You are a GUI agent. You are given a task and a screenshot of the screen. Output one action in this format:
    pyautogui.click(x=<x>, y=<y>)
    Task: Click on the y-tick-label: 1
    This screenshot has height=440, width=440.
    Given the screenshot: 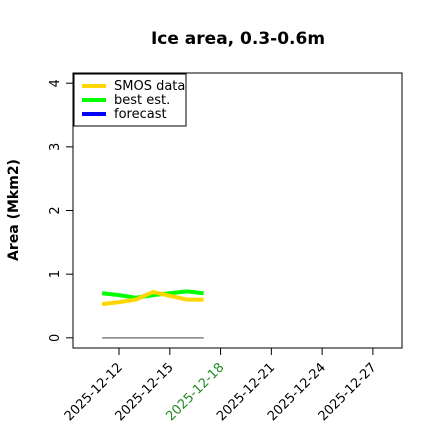 What is the action you would take?
    pyautogui.click(x=55, y=274)
    